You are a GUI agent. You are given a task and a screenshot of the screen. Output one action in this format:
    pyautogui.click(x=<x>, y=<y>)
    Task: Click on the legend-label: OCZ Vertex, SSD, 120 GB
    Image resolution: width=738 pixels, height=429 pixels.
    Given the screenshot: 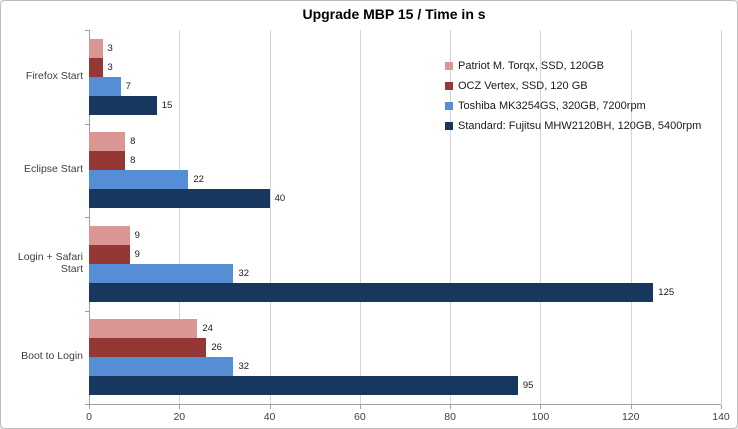 What is the action you would take?
    pyautogui.click(x=523, y=86)
    